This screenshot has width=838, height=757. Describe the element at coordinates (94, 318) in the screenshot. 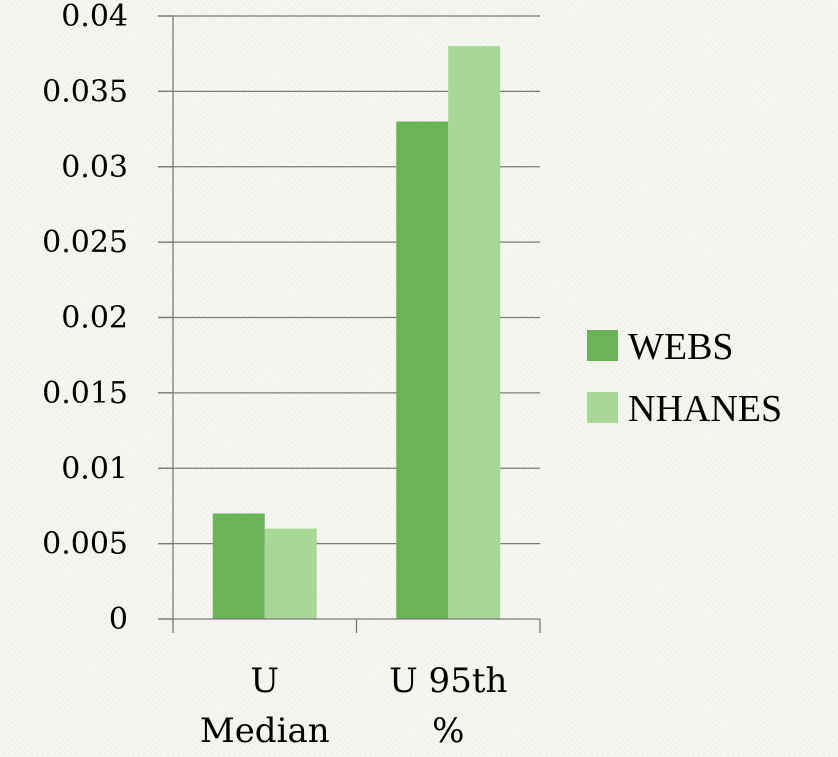

I see `y-tick-label: 0.02` at that location.